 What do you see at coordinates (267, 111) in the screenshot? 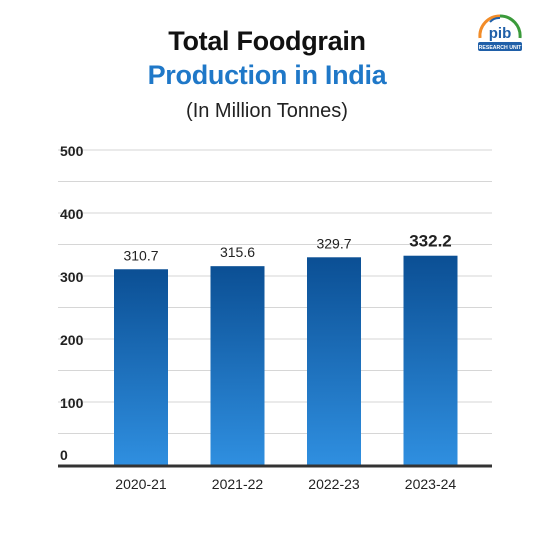
I see `chart-subtitle: (In Million Tonnes)` at bounding box center [267, 111].